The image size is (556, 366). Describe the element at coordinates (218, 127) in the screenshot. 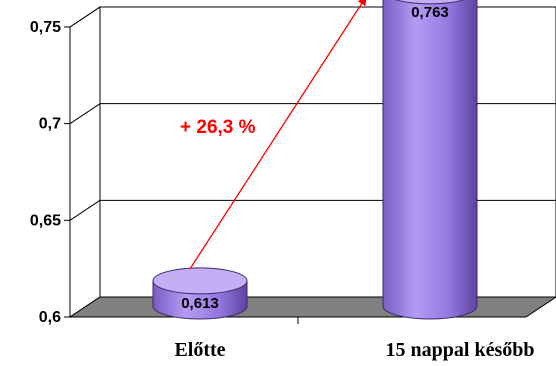

I see `growth-label: + 26,3 %` at that location.